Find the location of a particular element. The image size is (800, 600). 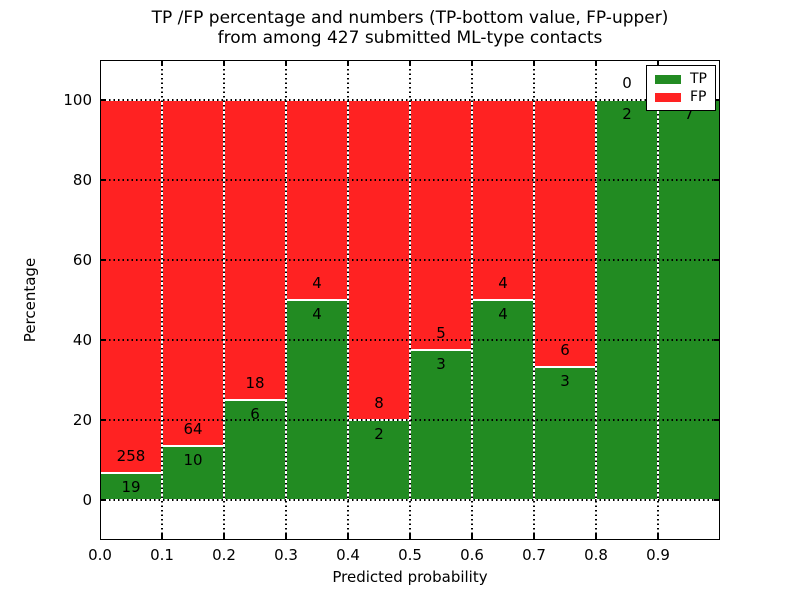

legend-label-tp: TP is located at coordinates (698, 79).